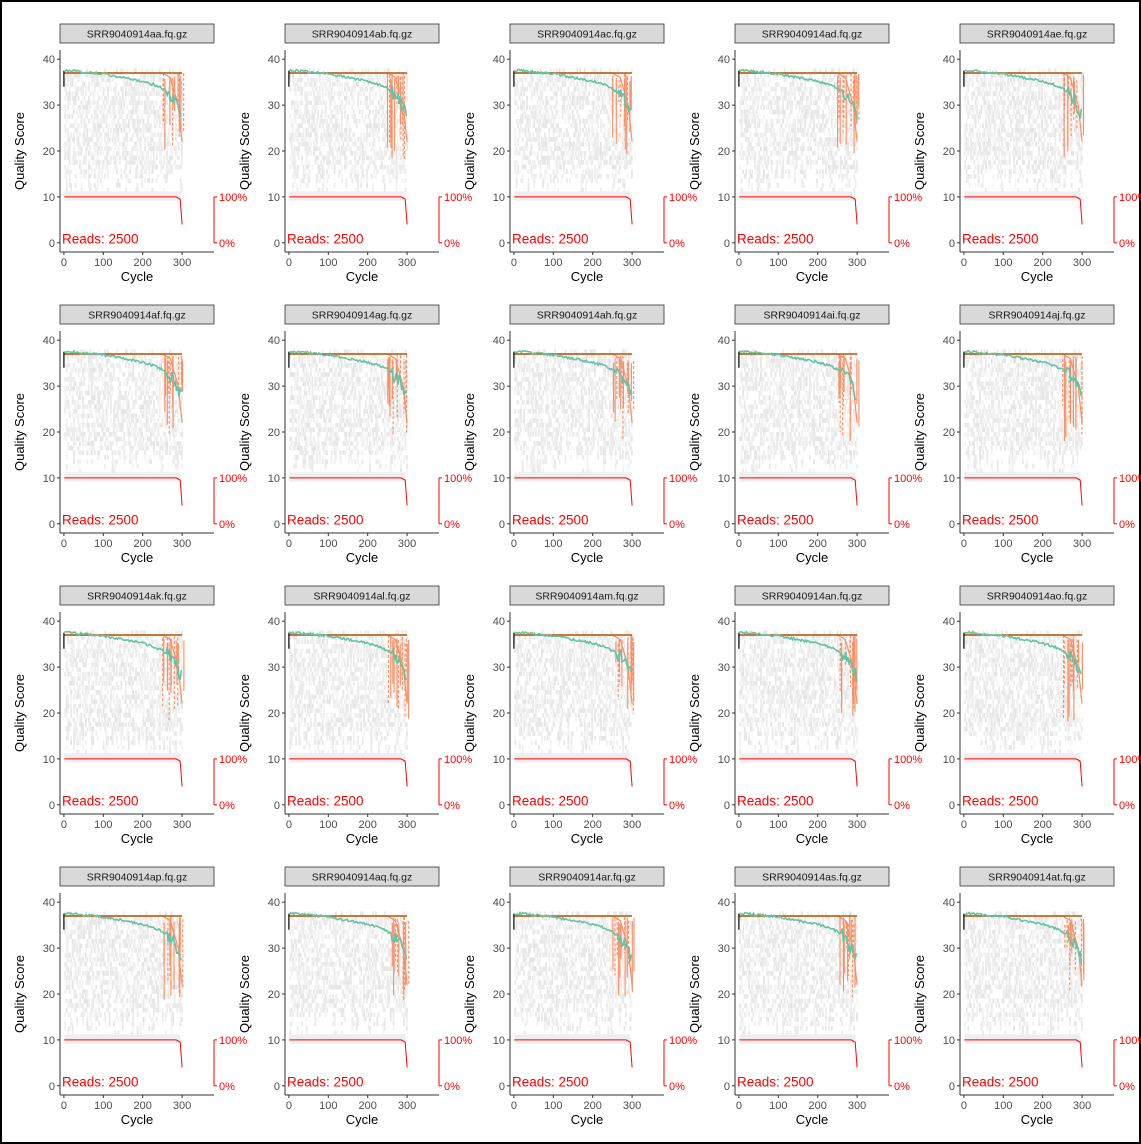 The height and width of the screenshot is (1144, 1141). I want to click on read-fraction-line, so click(123, 210).